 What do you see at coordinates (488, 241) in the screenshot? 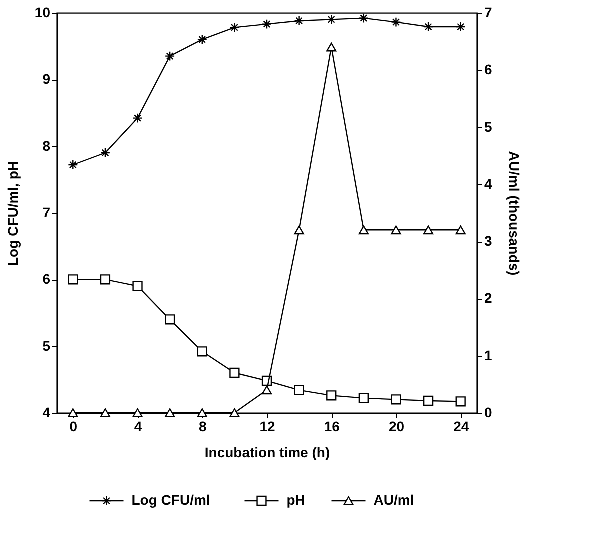
I see `y2-tick-label: 3` at bounding box center [488, 241].